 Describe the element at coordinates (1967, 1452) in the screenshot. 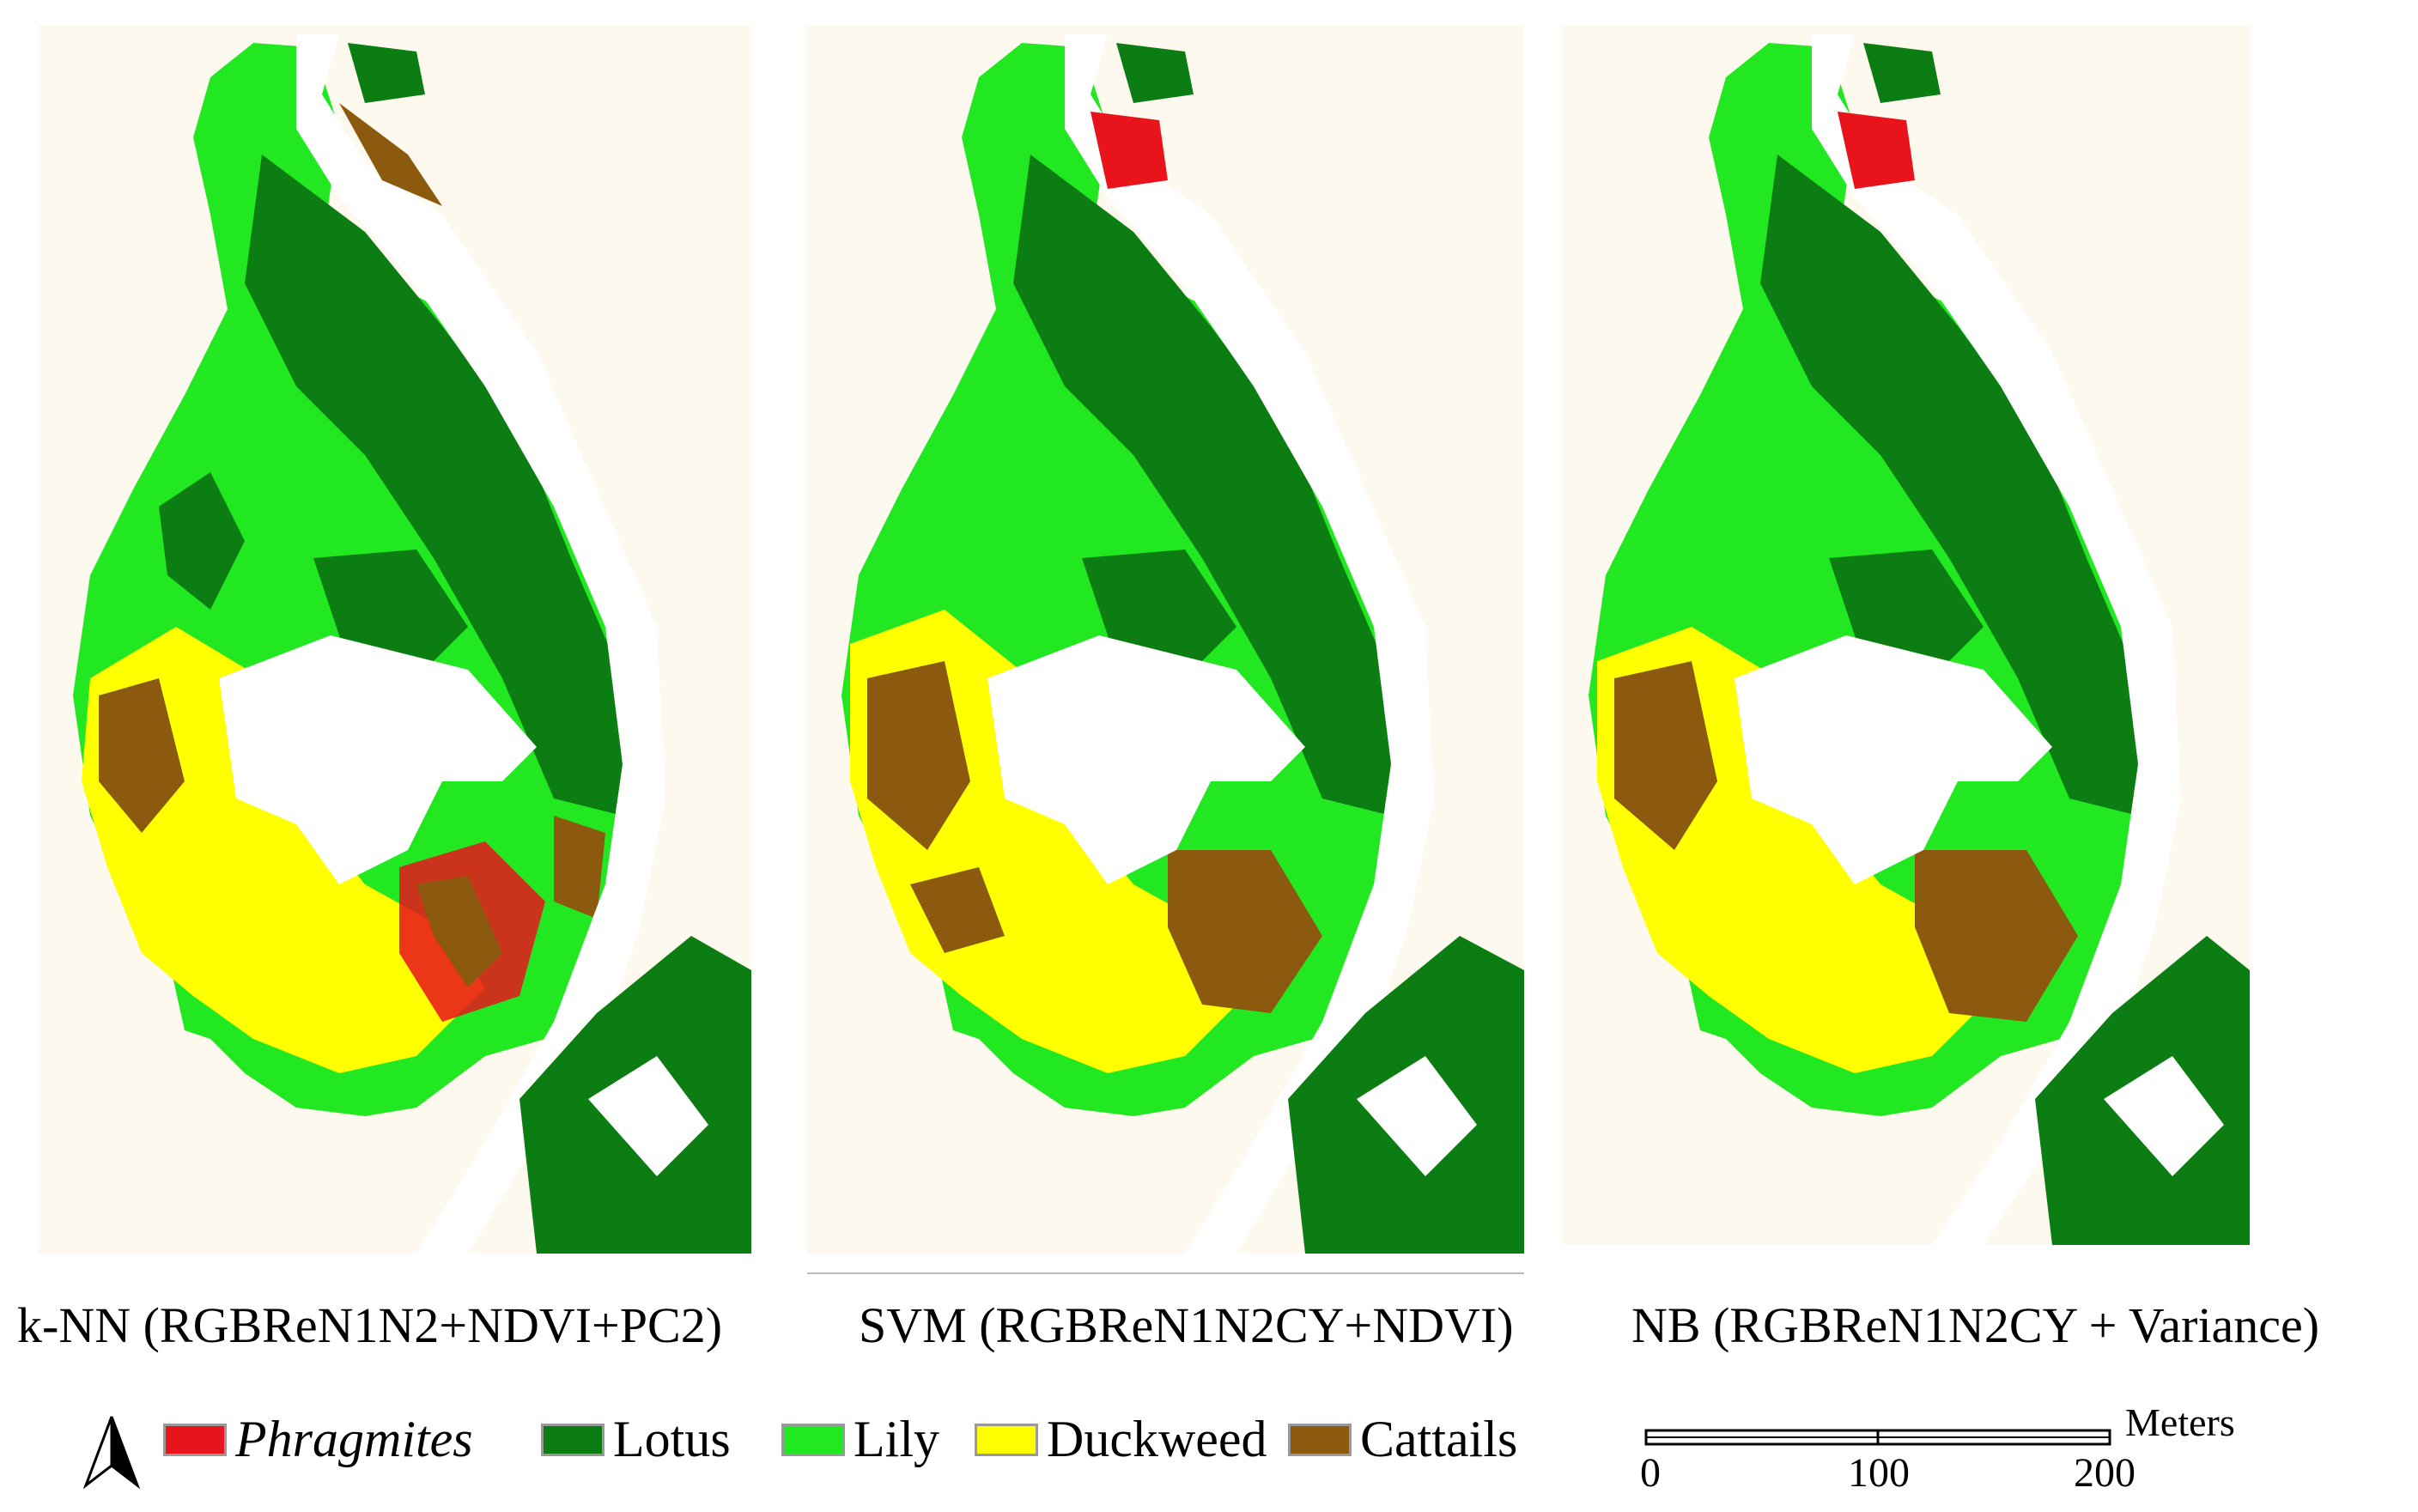

I see `scale-bar: Meters 0 100 200` at that location.